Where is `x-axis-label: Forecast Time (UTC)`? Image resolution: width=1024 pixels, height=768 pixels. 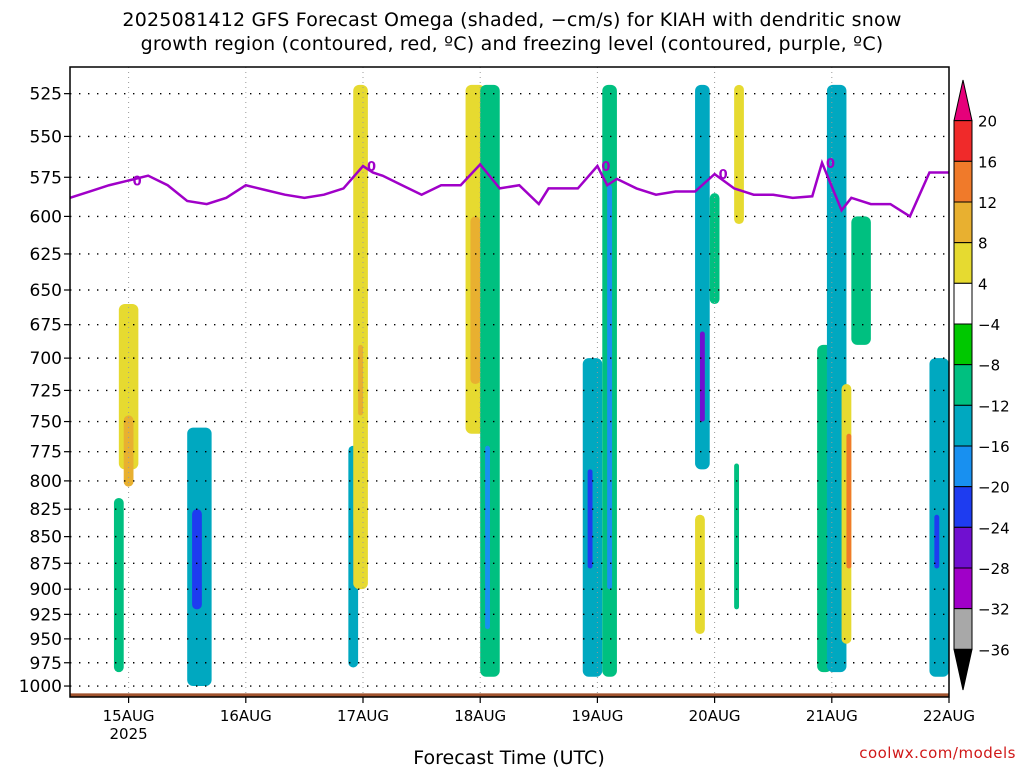 x-axis-label: Forecast Time (UTC) is located at coordinates (508, 757).